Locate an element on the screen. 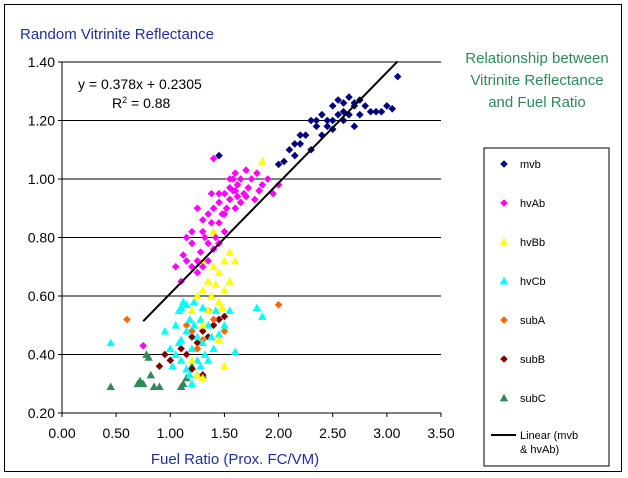 This screenshot has height=478, width=628. series-mvb is located at coordinates (308, 120).